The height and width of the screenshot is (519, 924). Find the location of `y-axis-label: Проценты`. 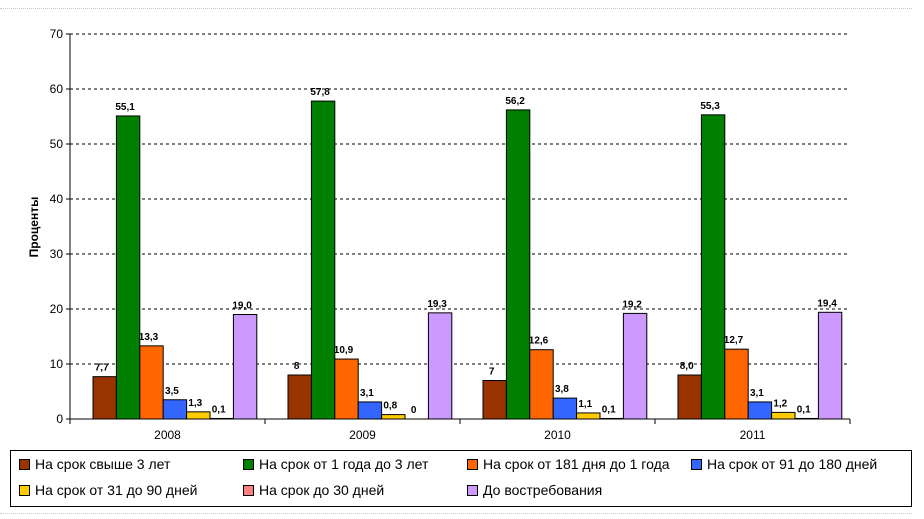

y-axis-label: Проценты is located at coordinates (34, 227).